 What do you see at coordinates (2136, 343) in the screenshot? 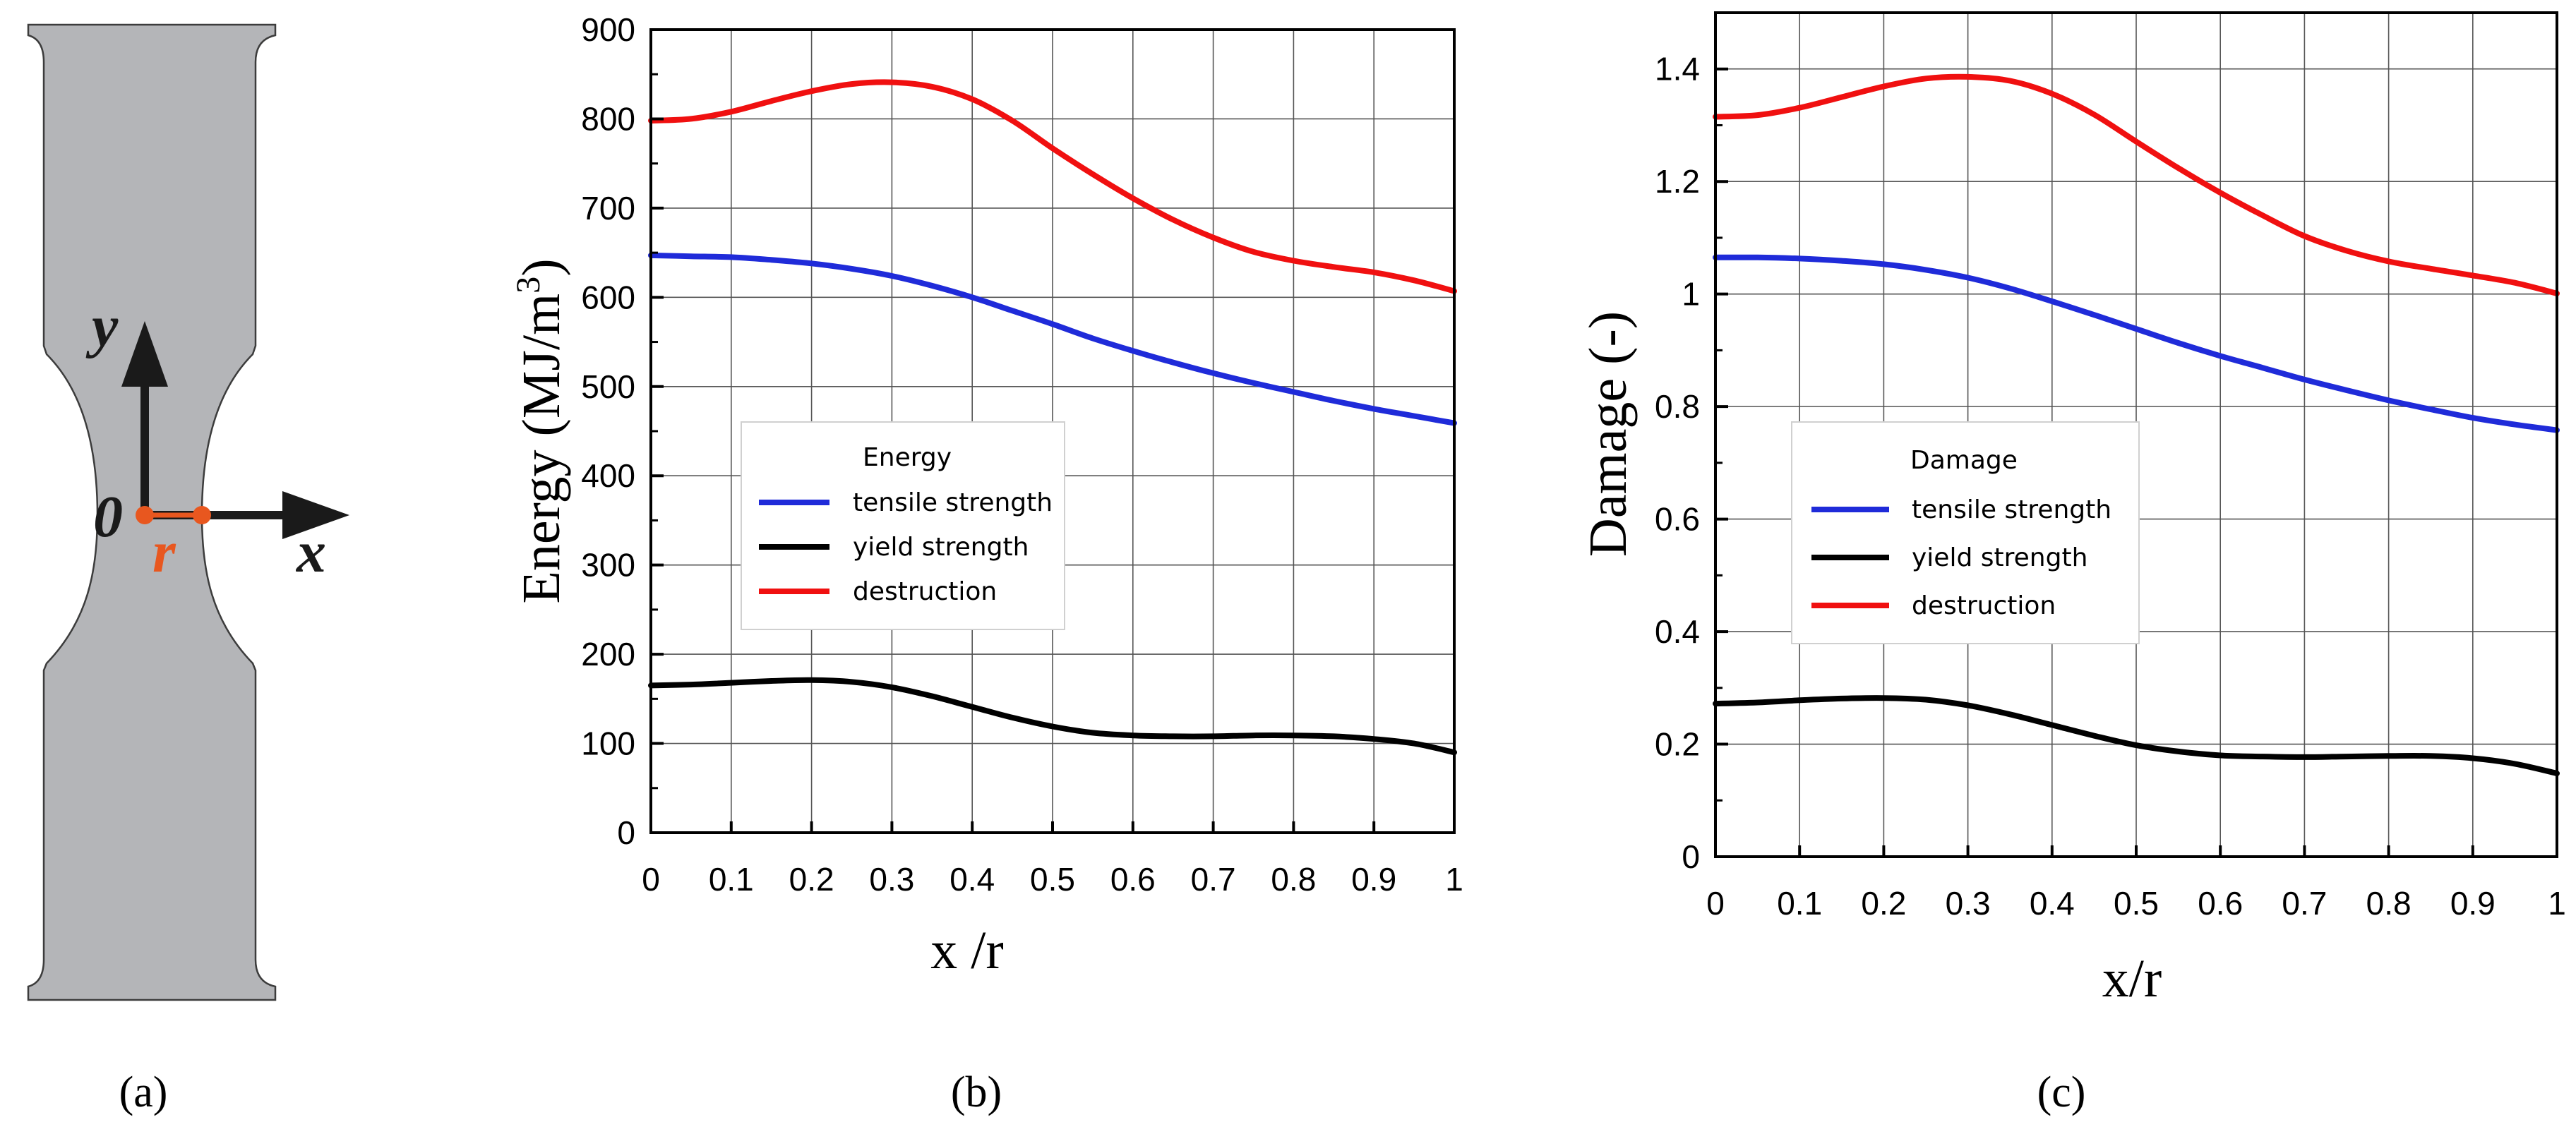
I see `damage-series-line-tensile` at bounding box center [2136, 343].